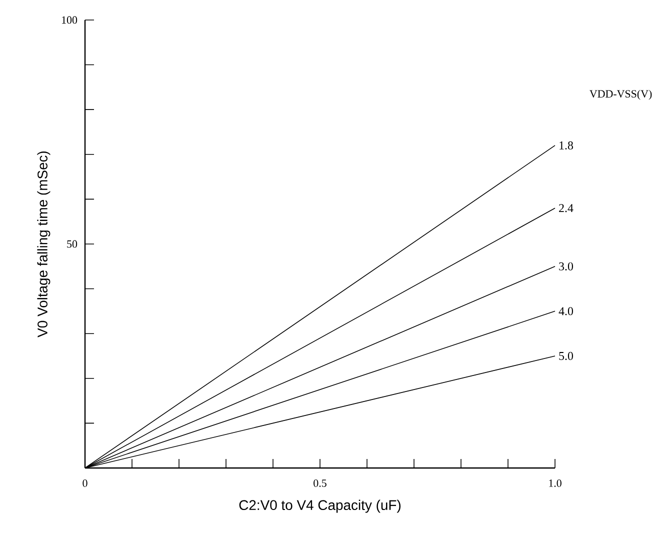 The width and height of the screenshot is (658, 536). What do you see at coordinates (85, 483) in the screenshot?
I see `x-tick-label: 0` at bounding box center [85, 483].